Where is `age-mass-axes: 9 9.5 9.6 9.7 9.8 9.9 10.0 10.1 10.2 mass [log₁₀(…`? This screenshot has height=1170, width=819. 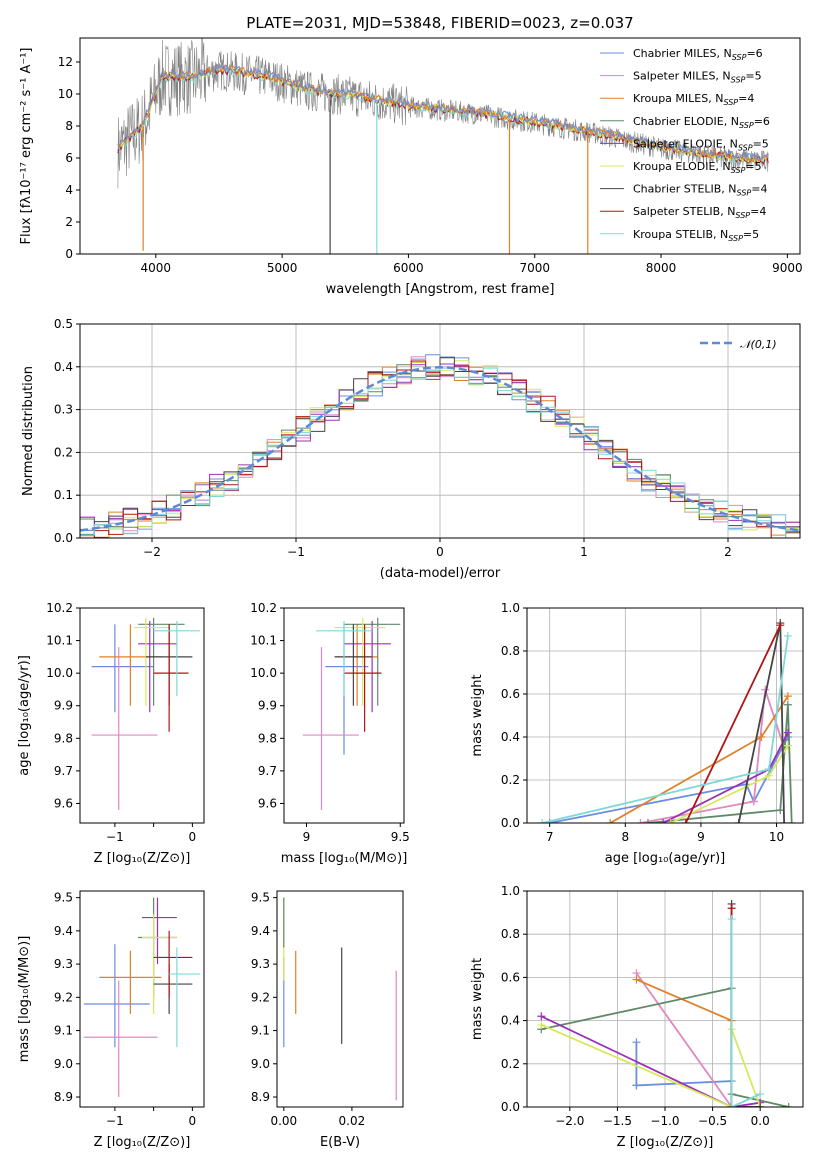
age-mass-axes: 9 9.5 9.6 9.7 9.8 9.9 10.0 10.1 10.2 mass [log₁₀(… is located at coordinates (330, 733).